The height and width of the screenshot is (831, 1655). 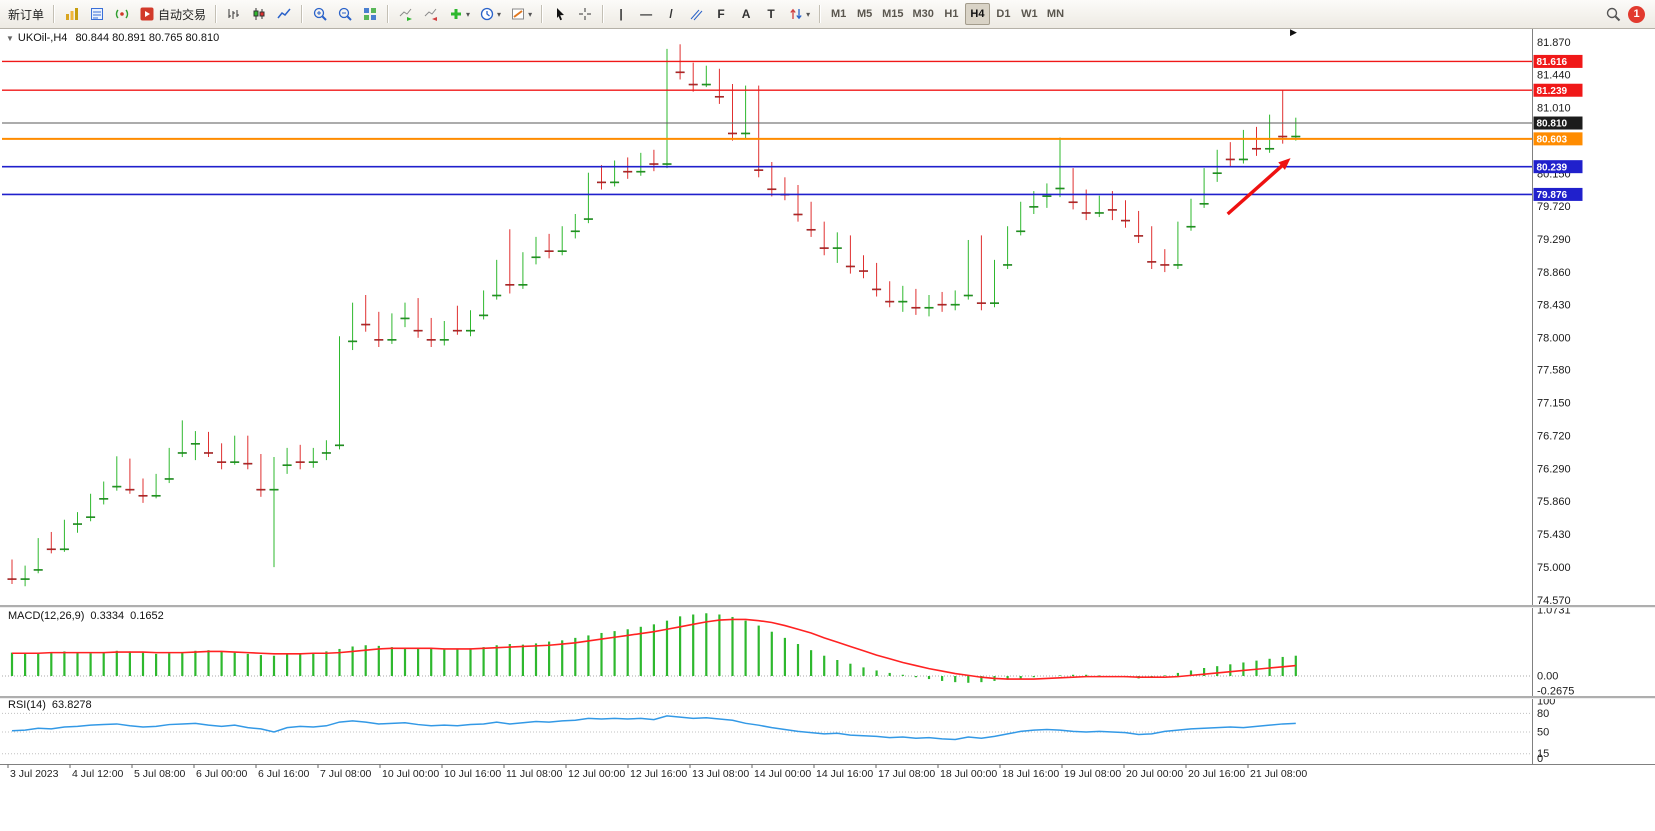 I want to click on shapes-tool-button: ▾, so click(x=799, y=14).